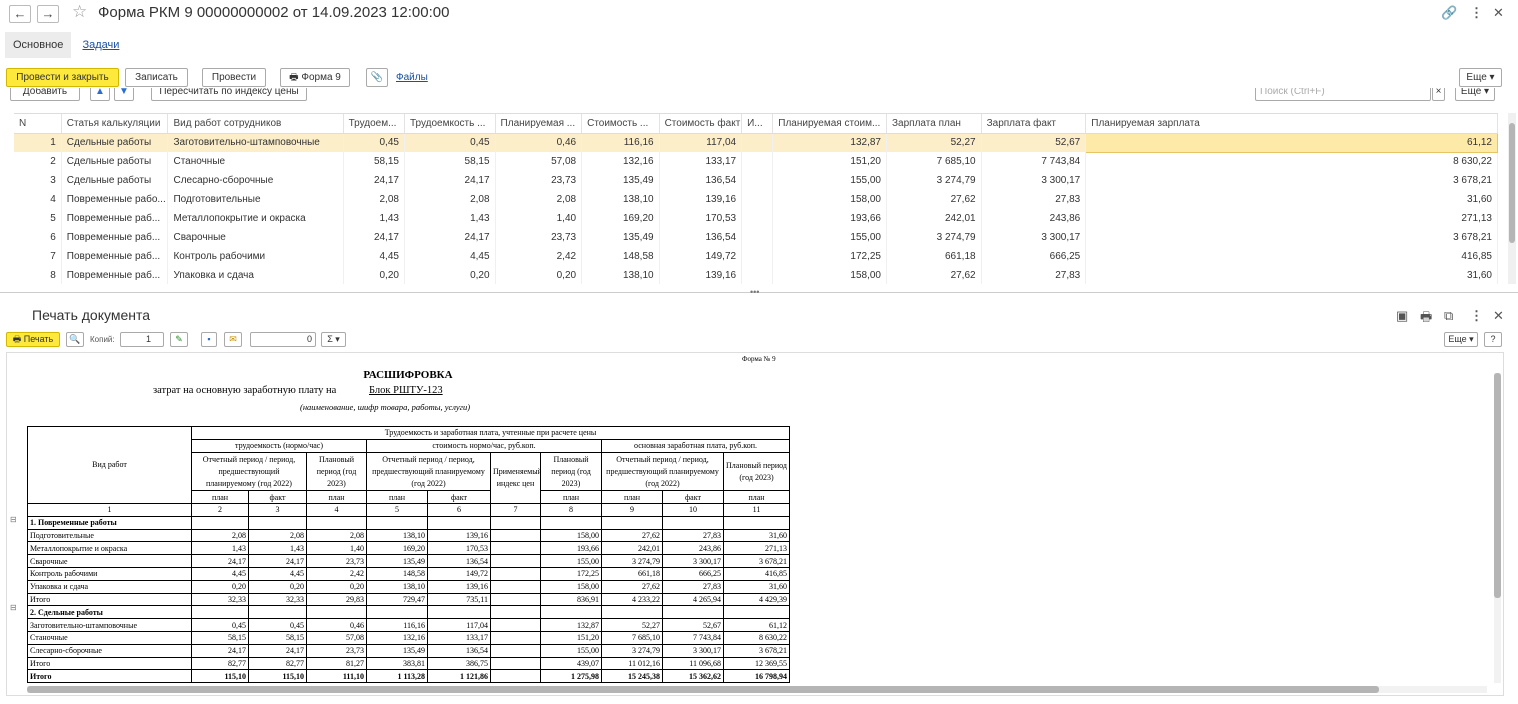 The height and width of the screenshot is (704, 1518). What do you see at coordinates (38, 256) in the screenshot?
I see `table-cell: 7` at bounding box center [38, 256].